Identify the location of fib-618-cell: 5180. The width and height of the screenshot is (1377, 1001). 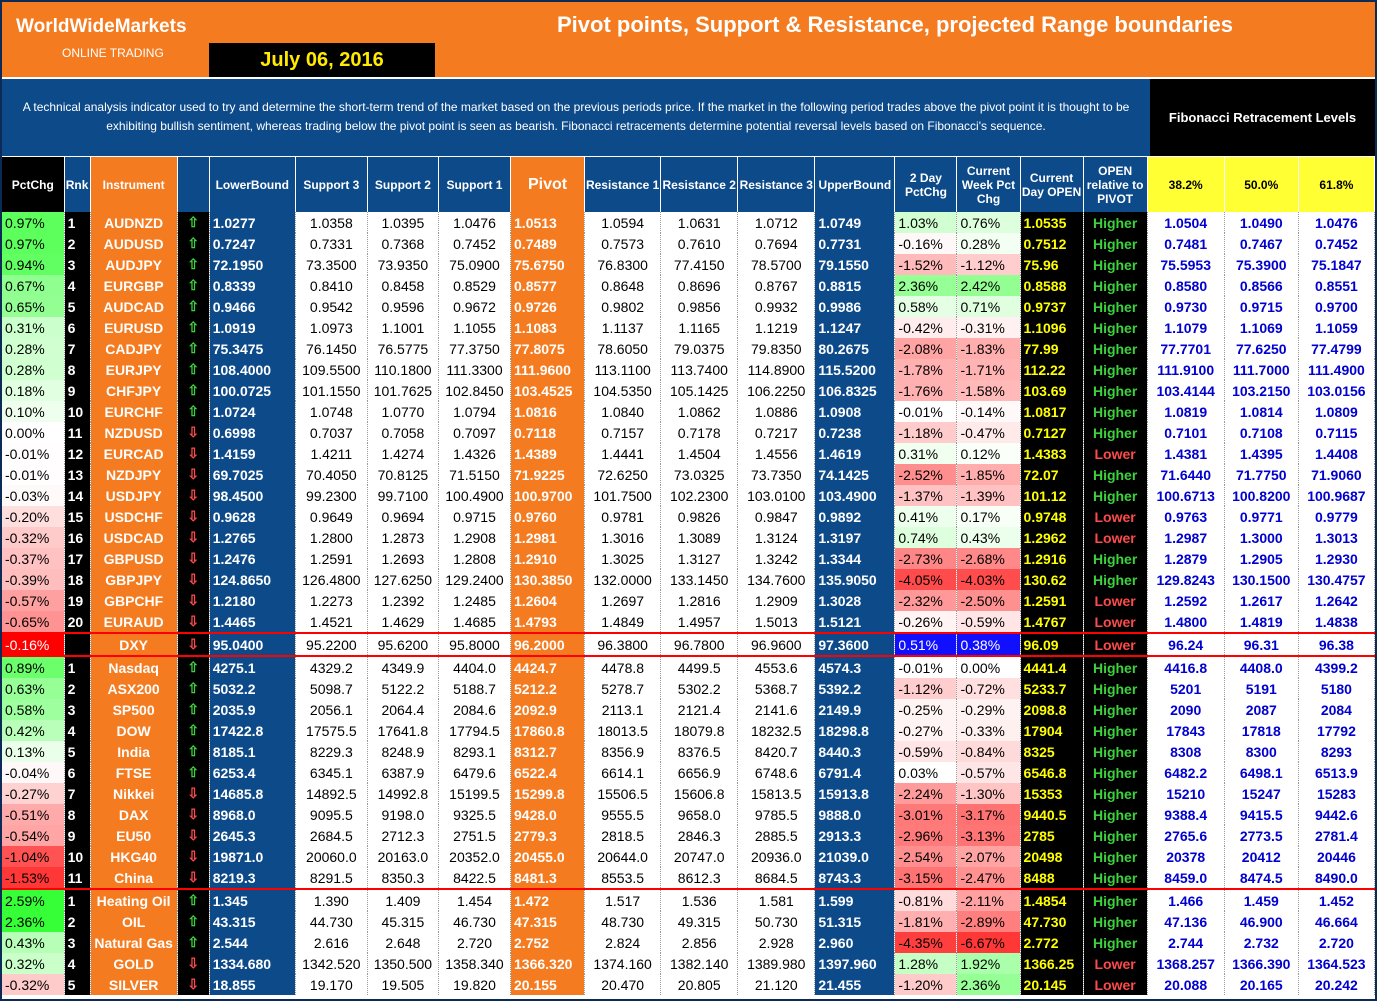
(1336, 688).